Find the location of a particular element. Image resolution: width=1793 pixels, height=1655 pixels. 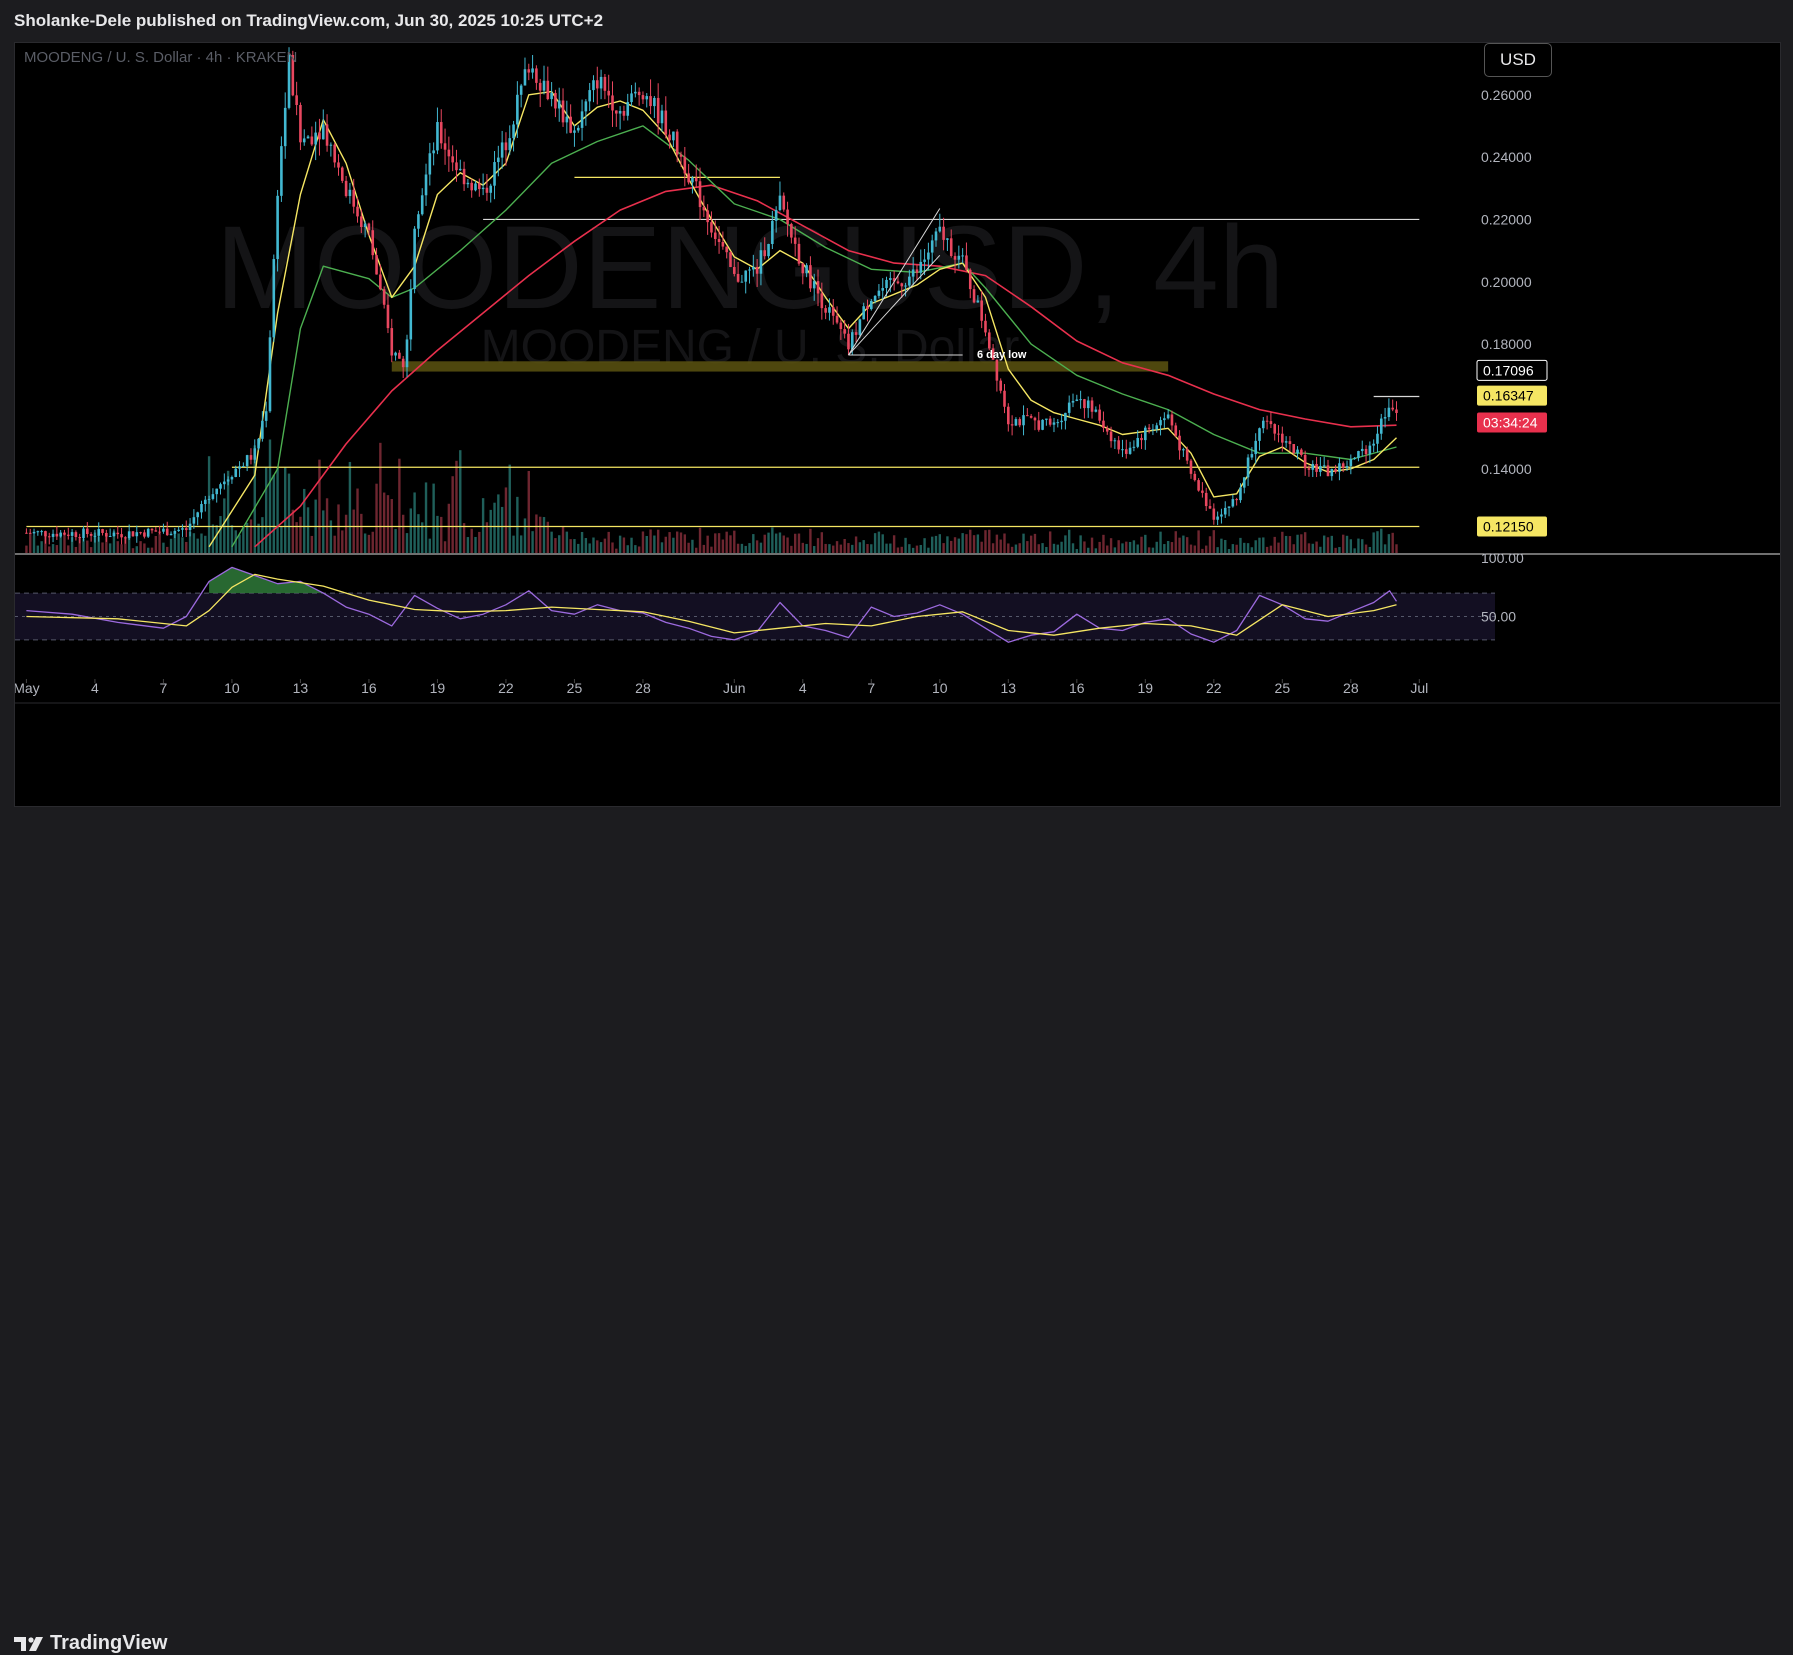

time-tick-label: 19 is located at coordinates (1146, 688).